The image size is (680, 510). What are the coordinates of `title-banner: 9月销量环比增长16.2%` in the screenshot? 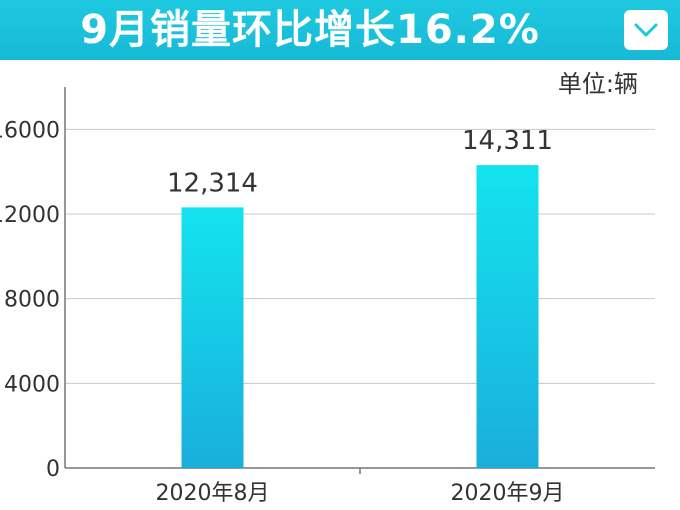 It's located at (340, 30).